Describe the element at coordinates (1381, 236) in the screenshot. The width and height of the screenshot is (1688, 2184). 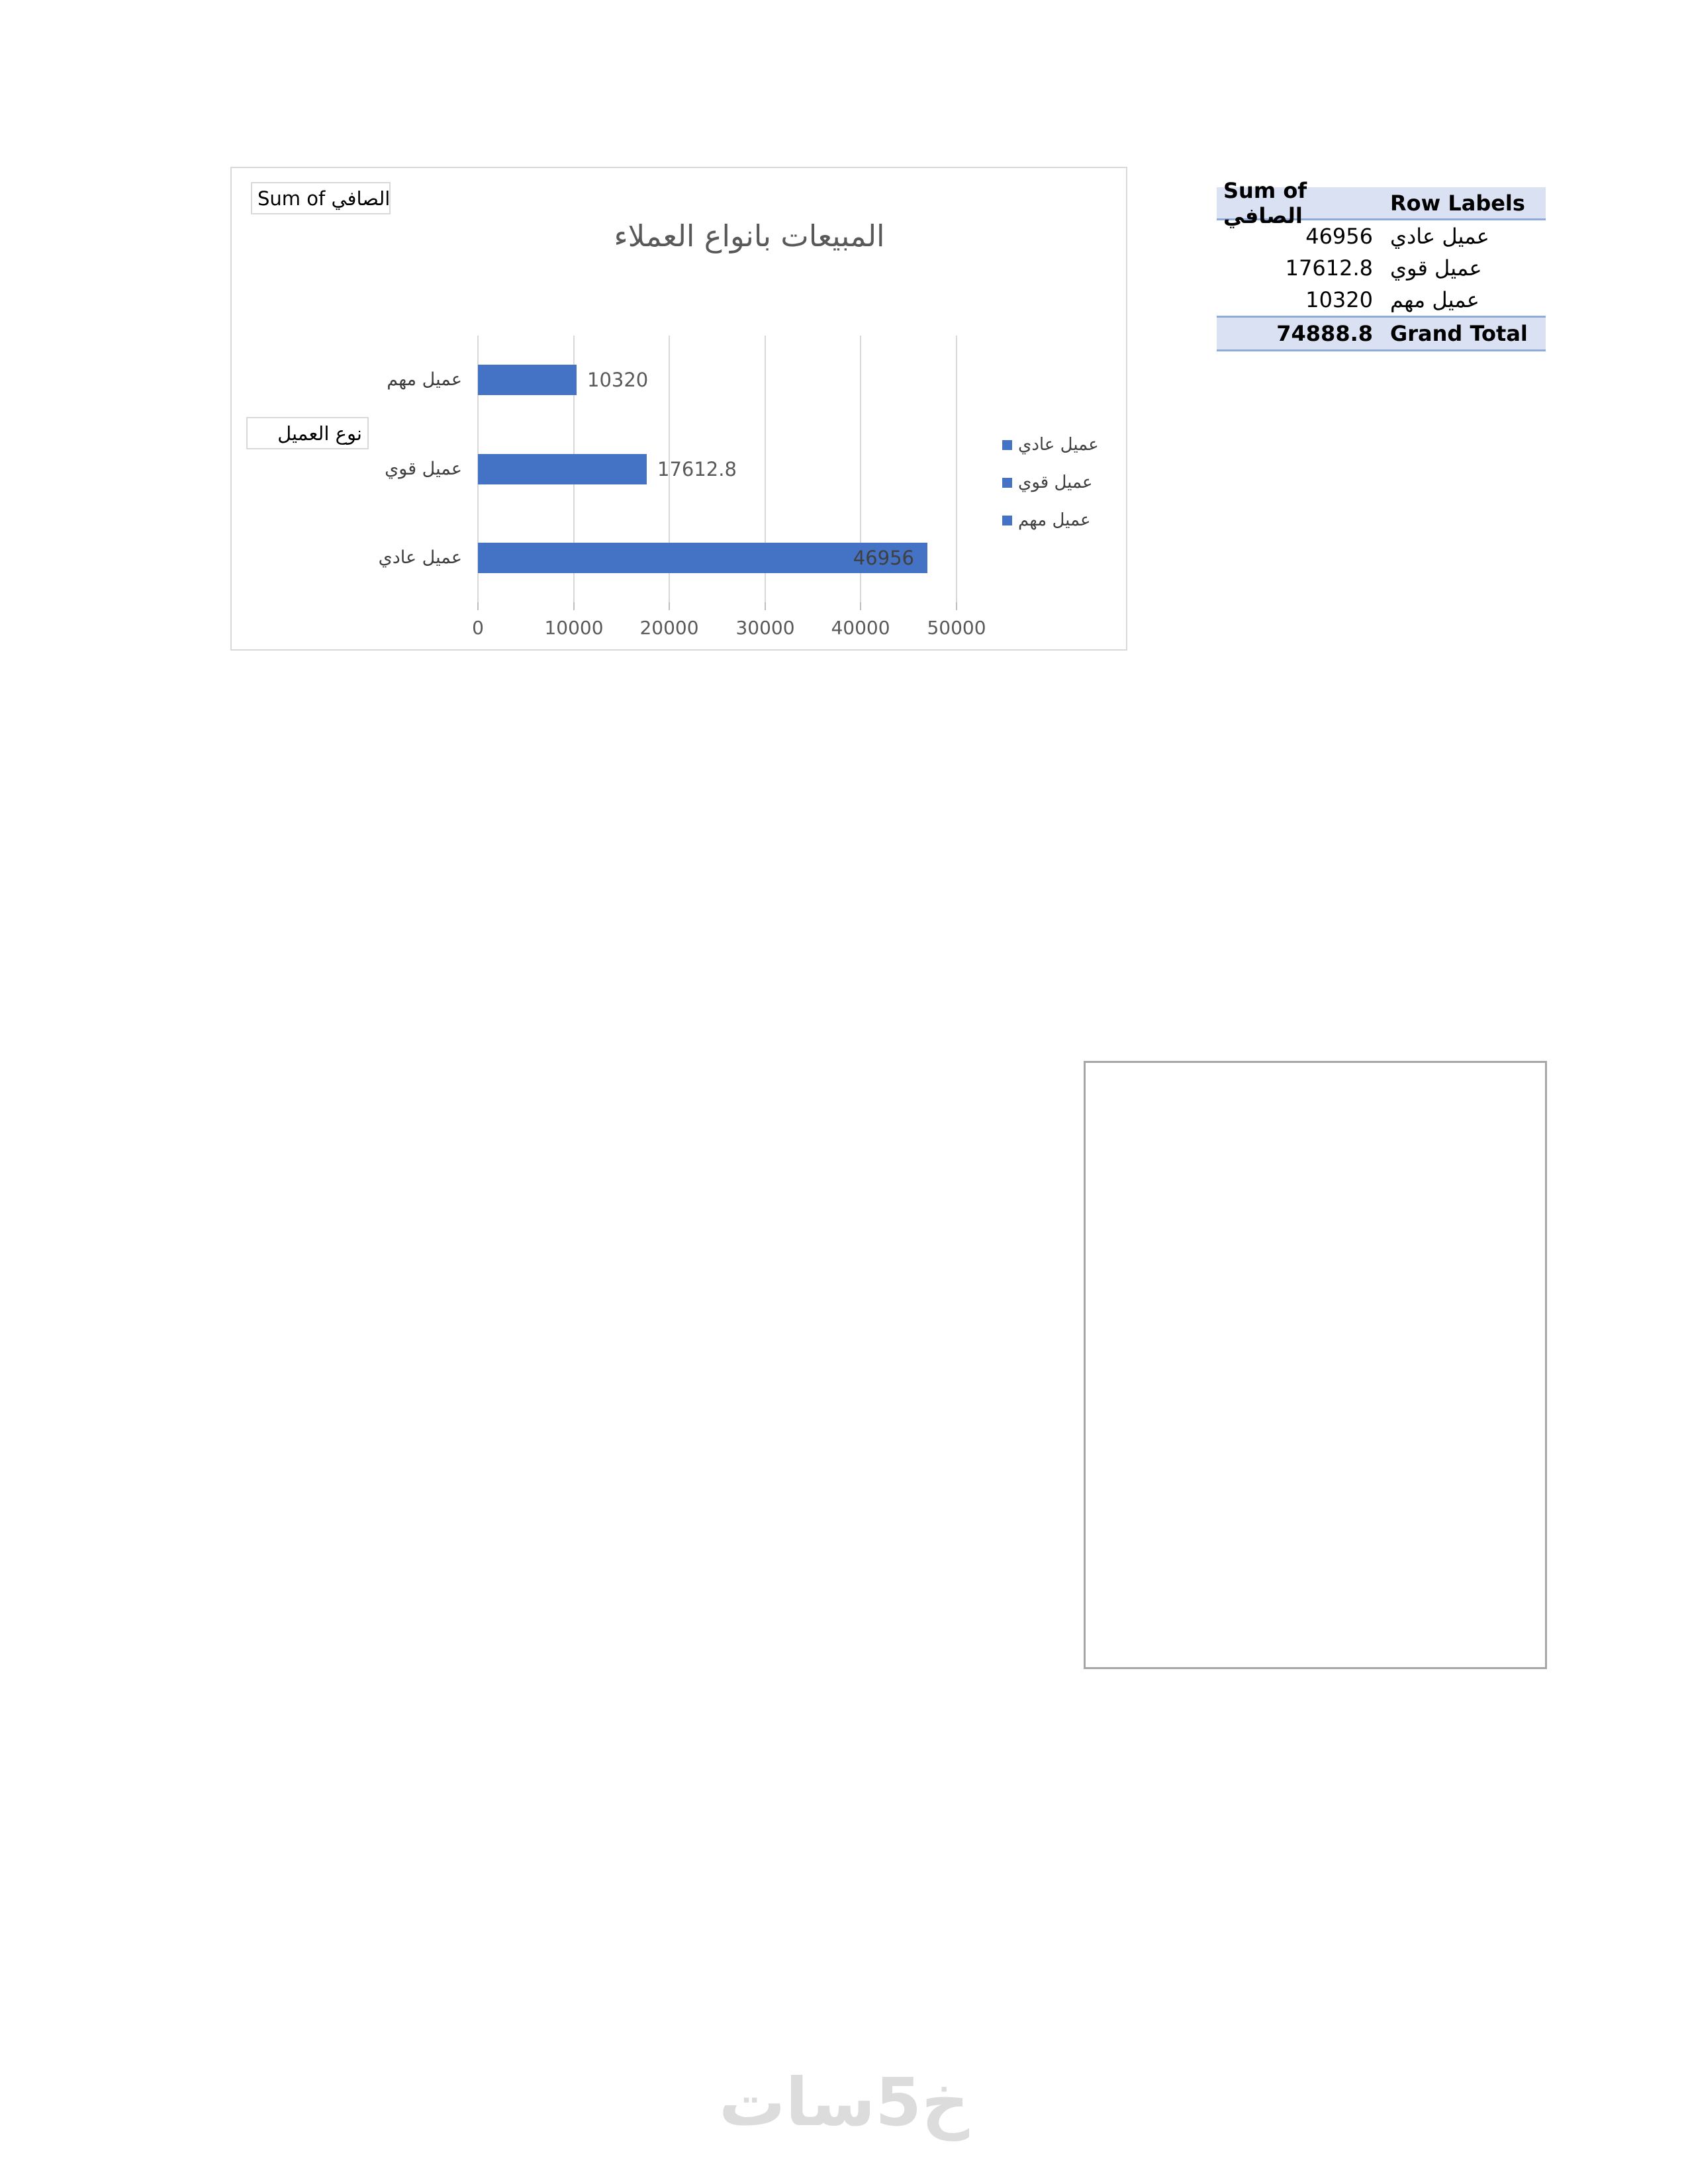
I see `pivot-row: 46956 عميل عادي` at that location.